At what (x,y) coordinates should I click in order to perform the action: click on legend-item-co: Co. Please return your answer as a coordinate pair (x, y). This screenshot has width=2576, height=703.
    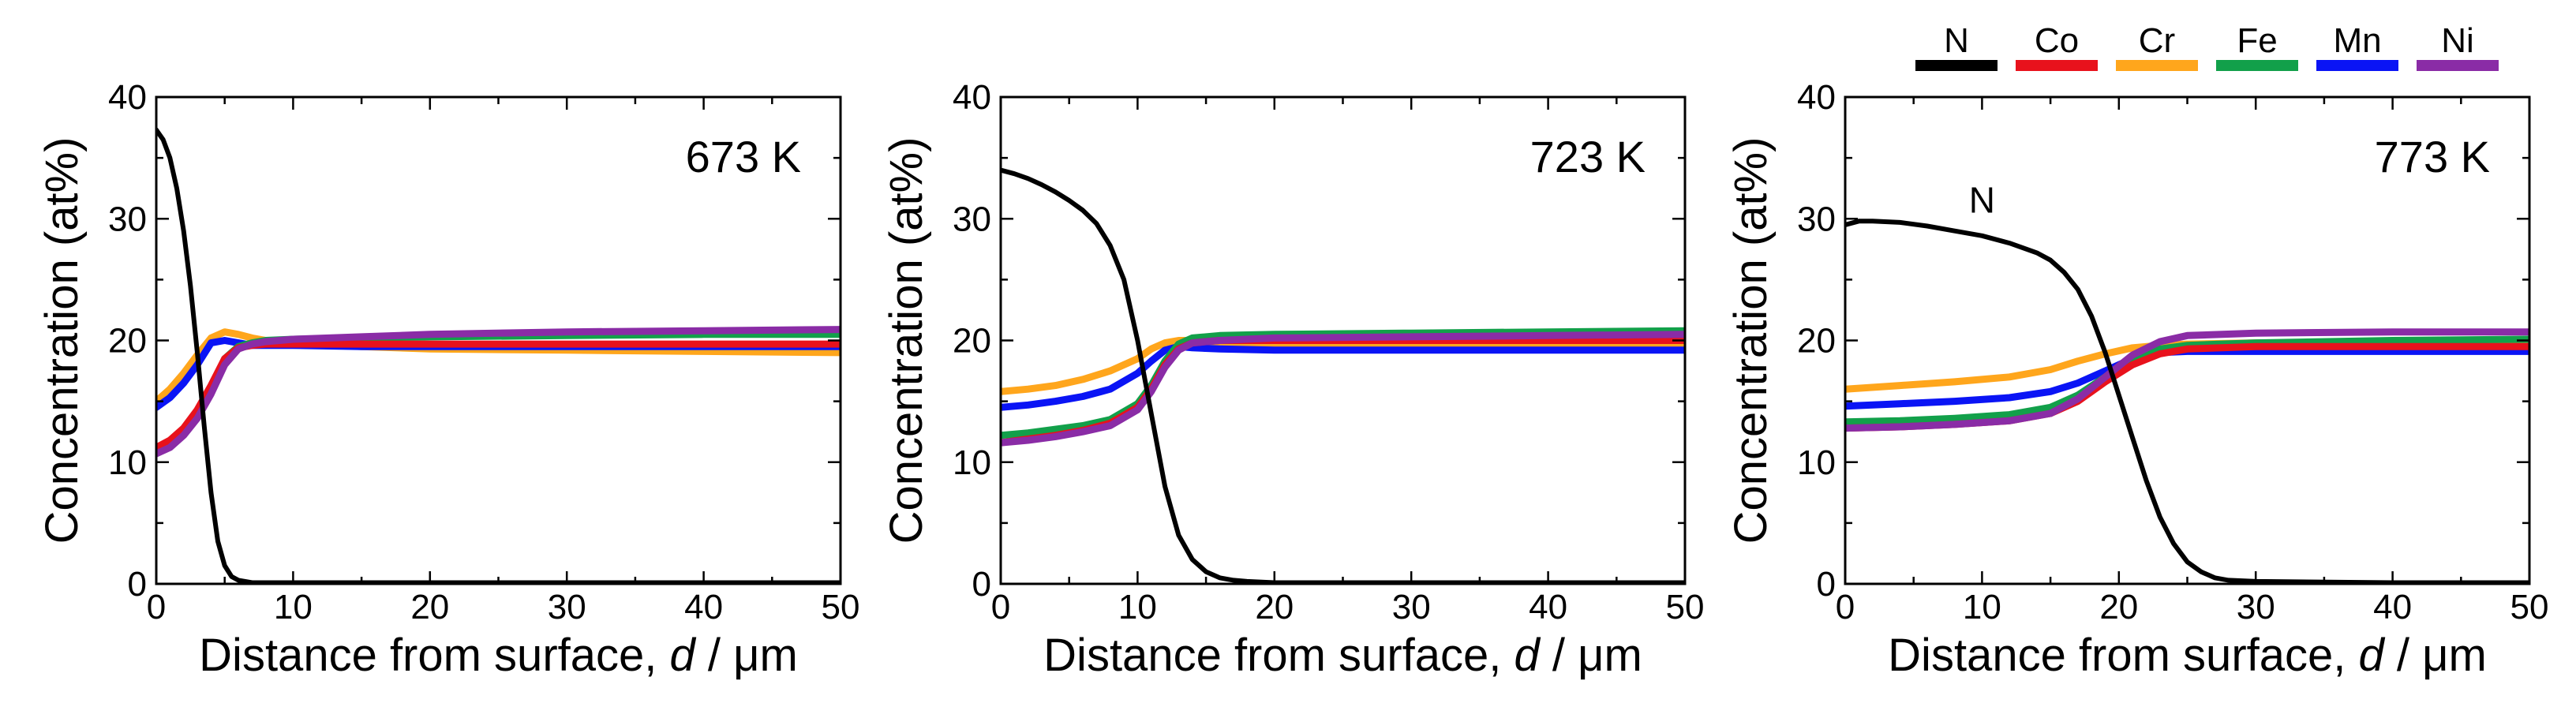
    Looking at the image, I should click on (2057, 46).